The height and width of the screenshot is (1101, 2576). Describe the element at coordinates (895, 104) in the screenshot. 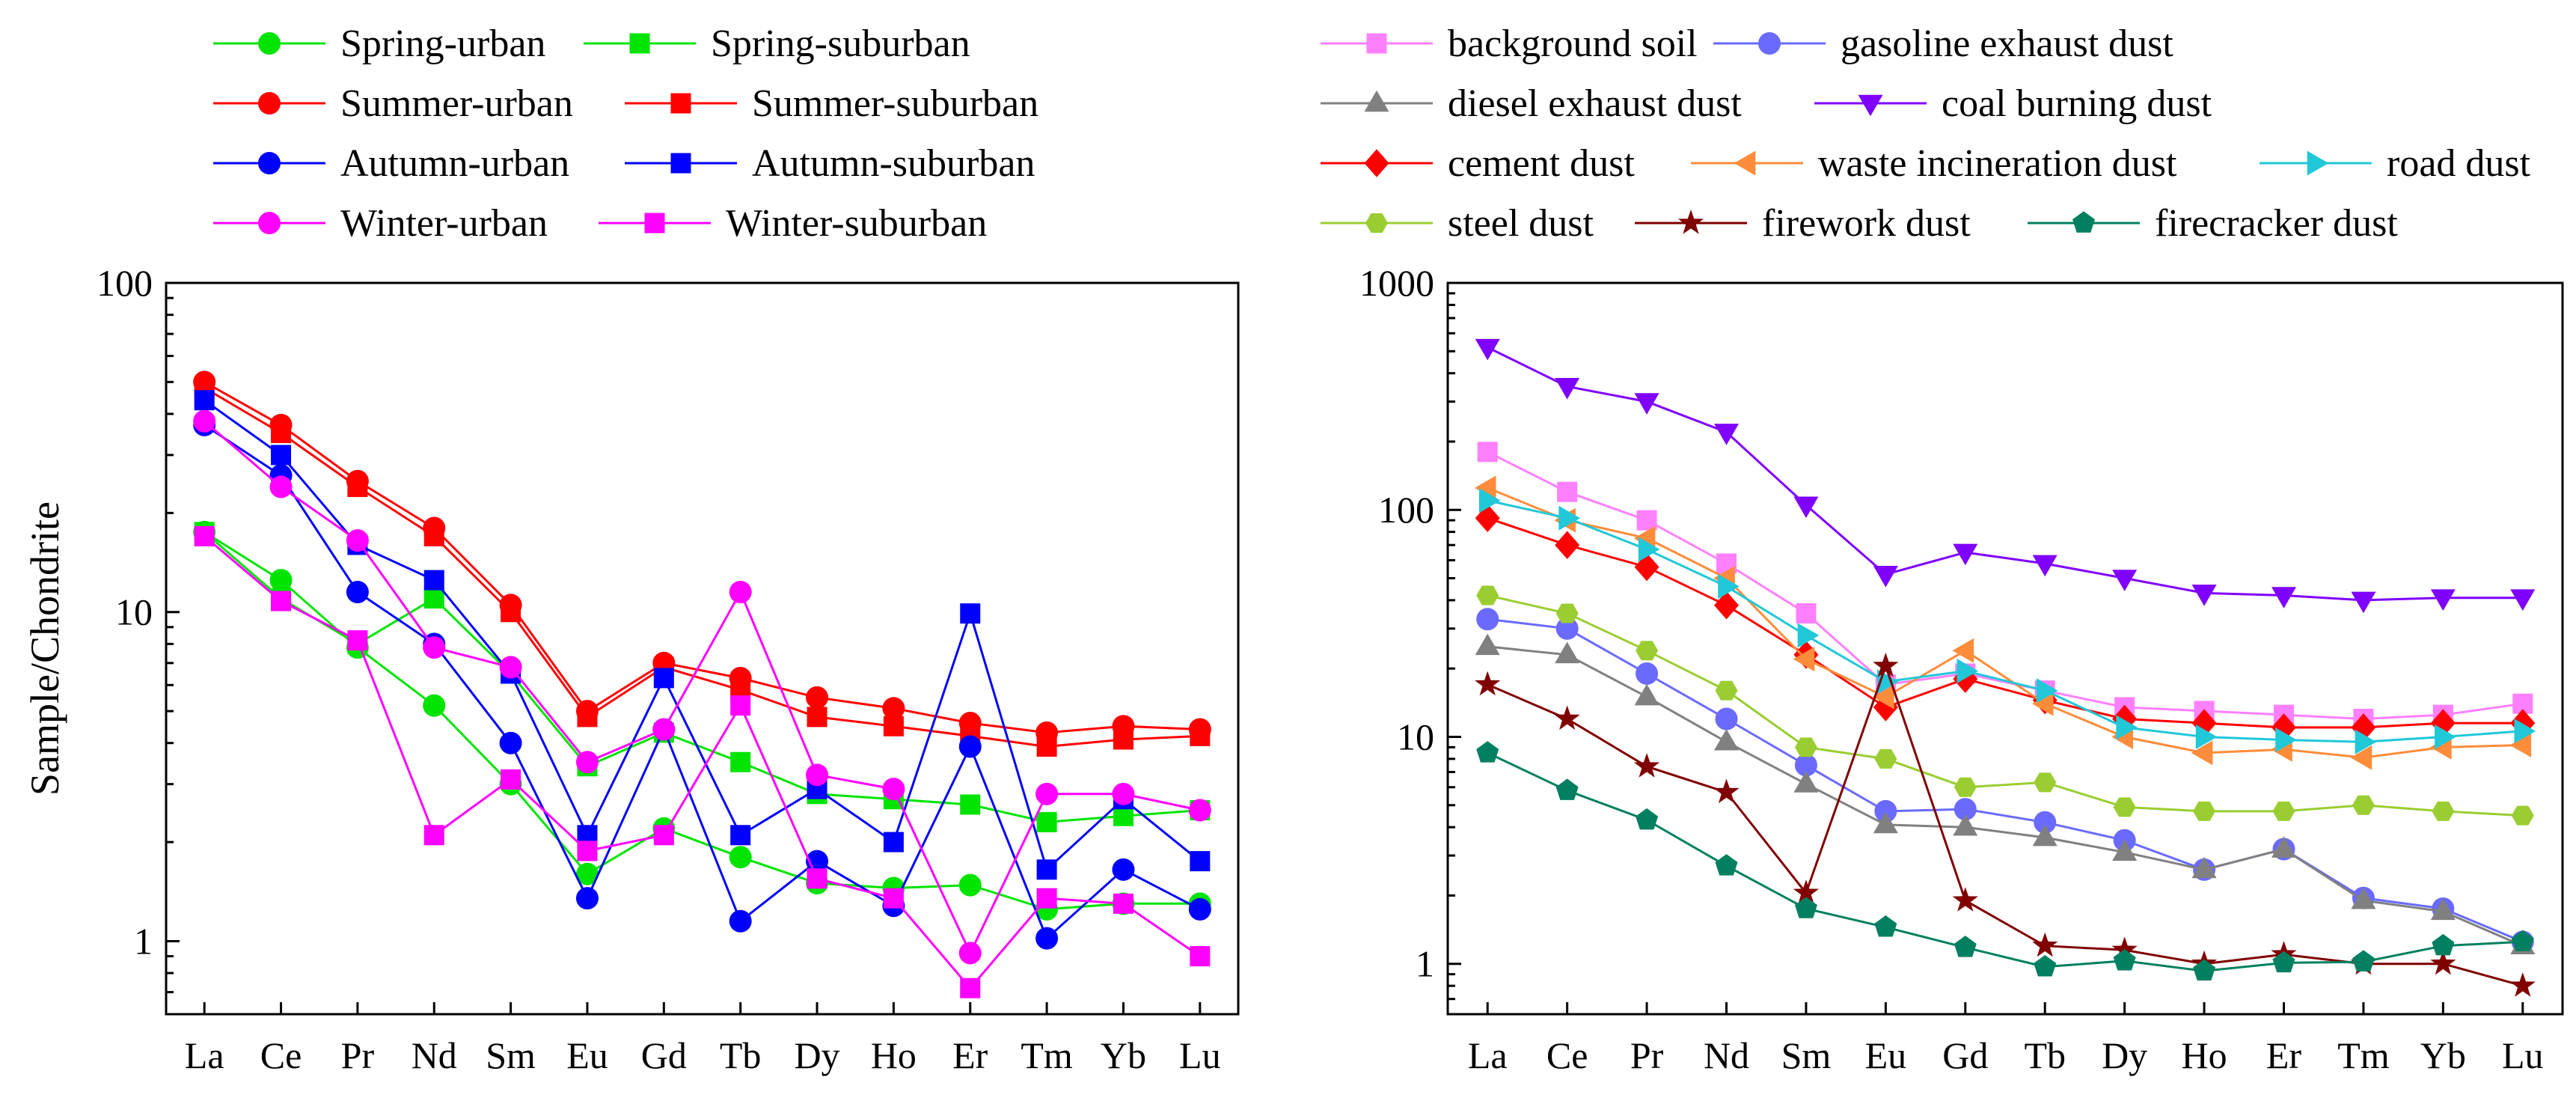

I see `legend-label: Summer-suburban` at that location.